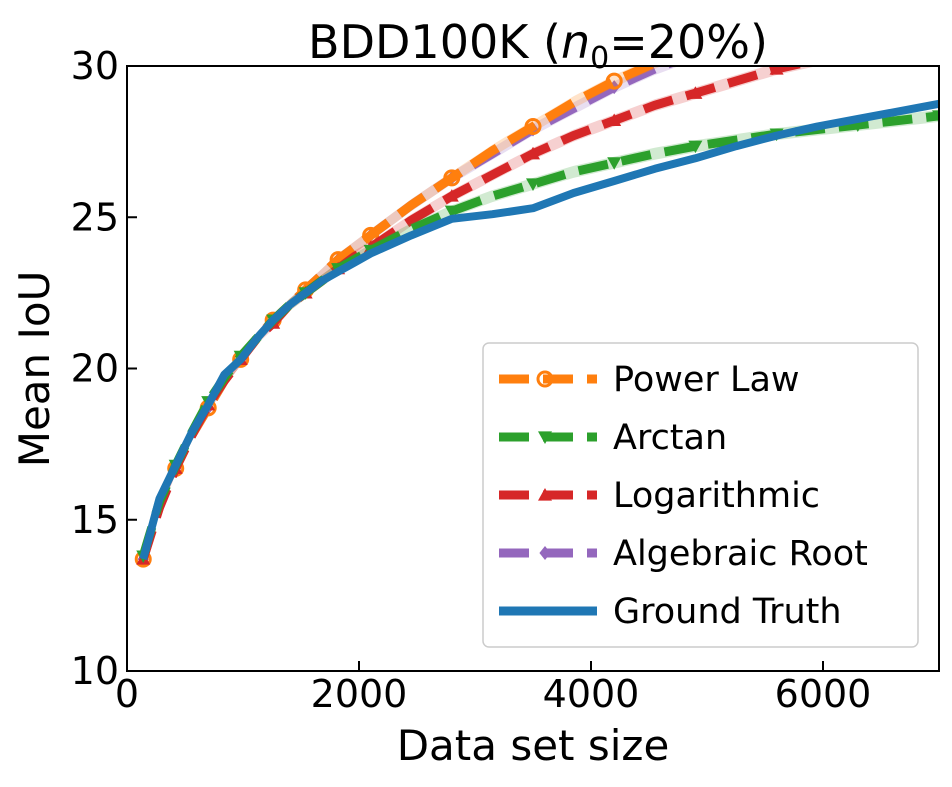  Describe the element at coordinates (823, 694) in the screenshot. I see `x-tick-label: 6000` at that location.